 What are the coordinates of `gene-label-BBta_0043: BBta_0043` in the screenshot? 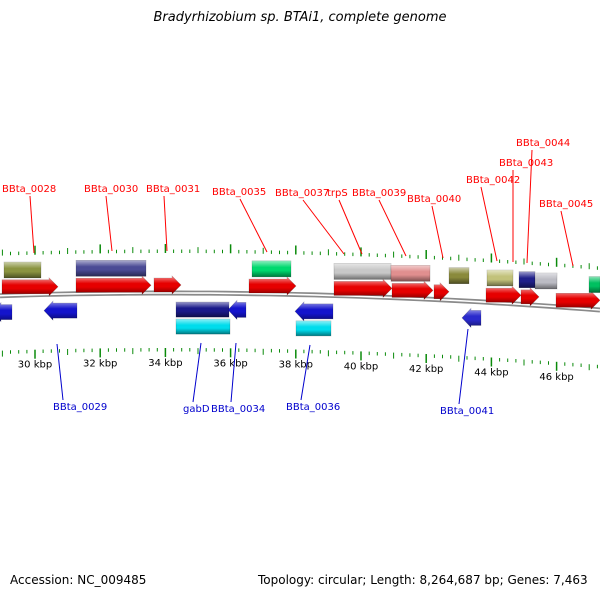 It's located at (526, 163).